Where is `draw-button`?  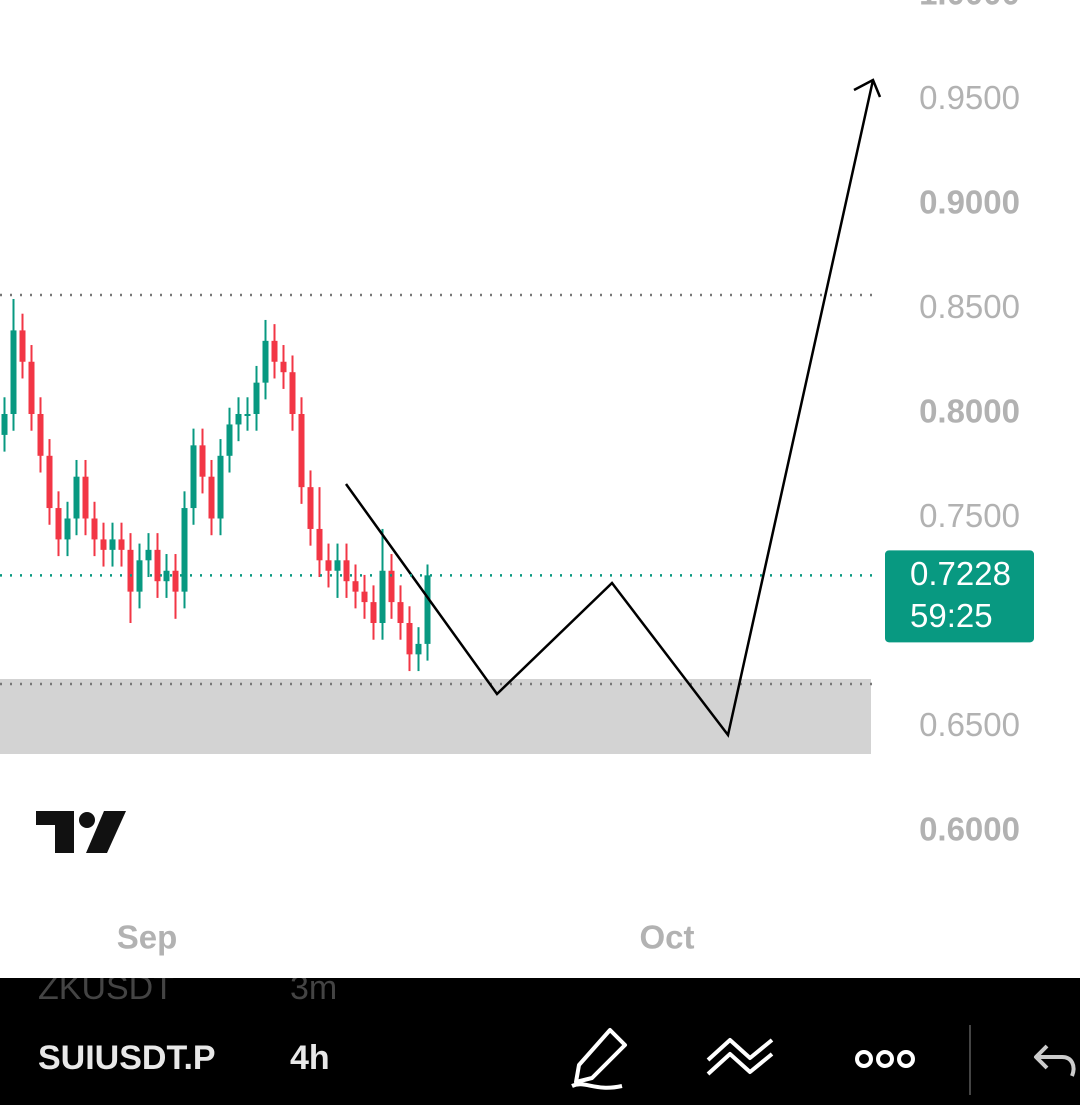
draw-button is located at coordinates (599, 1059).